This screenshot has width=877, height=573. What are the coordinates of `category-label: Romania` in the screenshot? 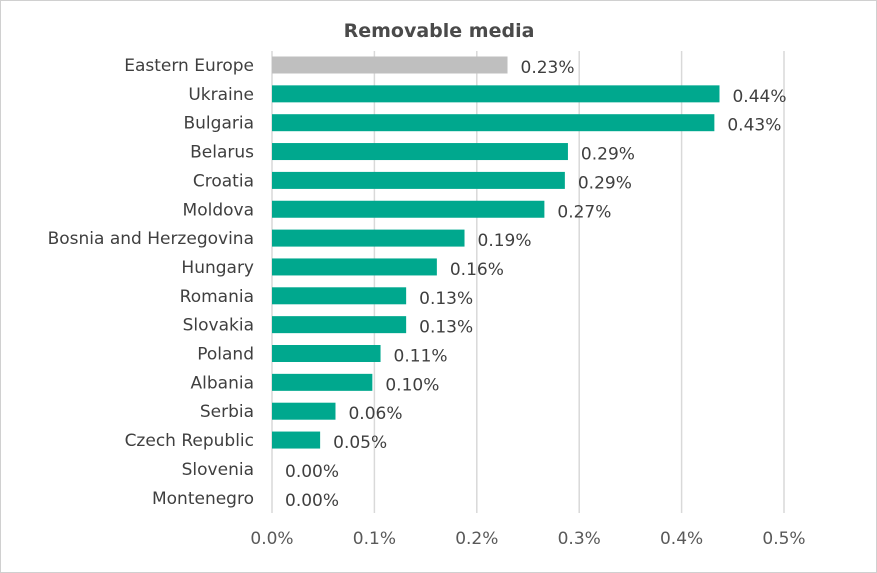 It's located at (217, 297).